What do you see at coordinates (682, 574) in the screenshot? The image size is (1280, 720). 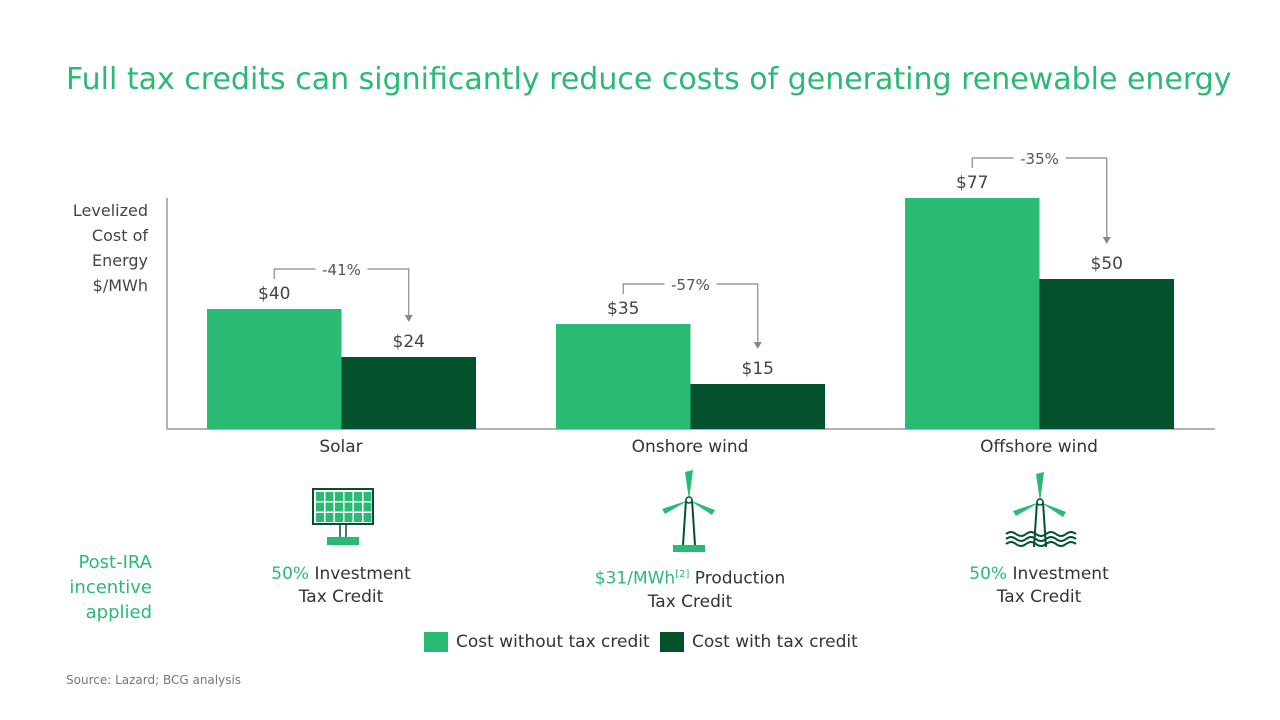 I see `footnote-ref: [2]` at bounding box center [682, 574].